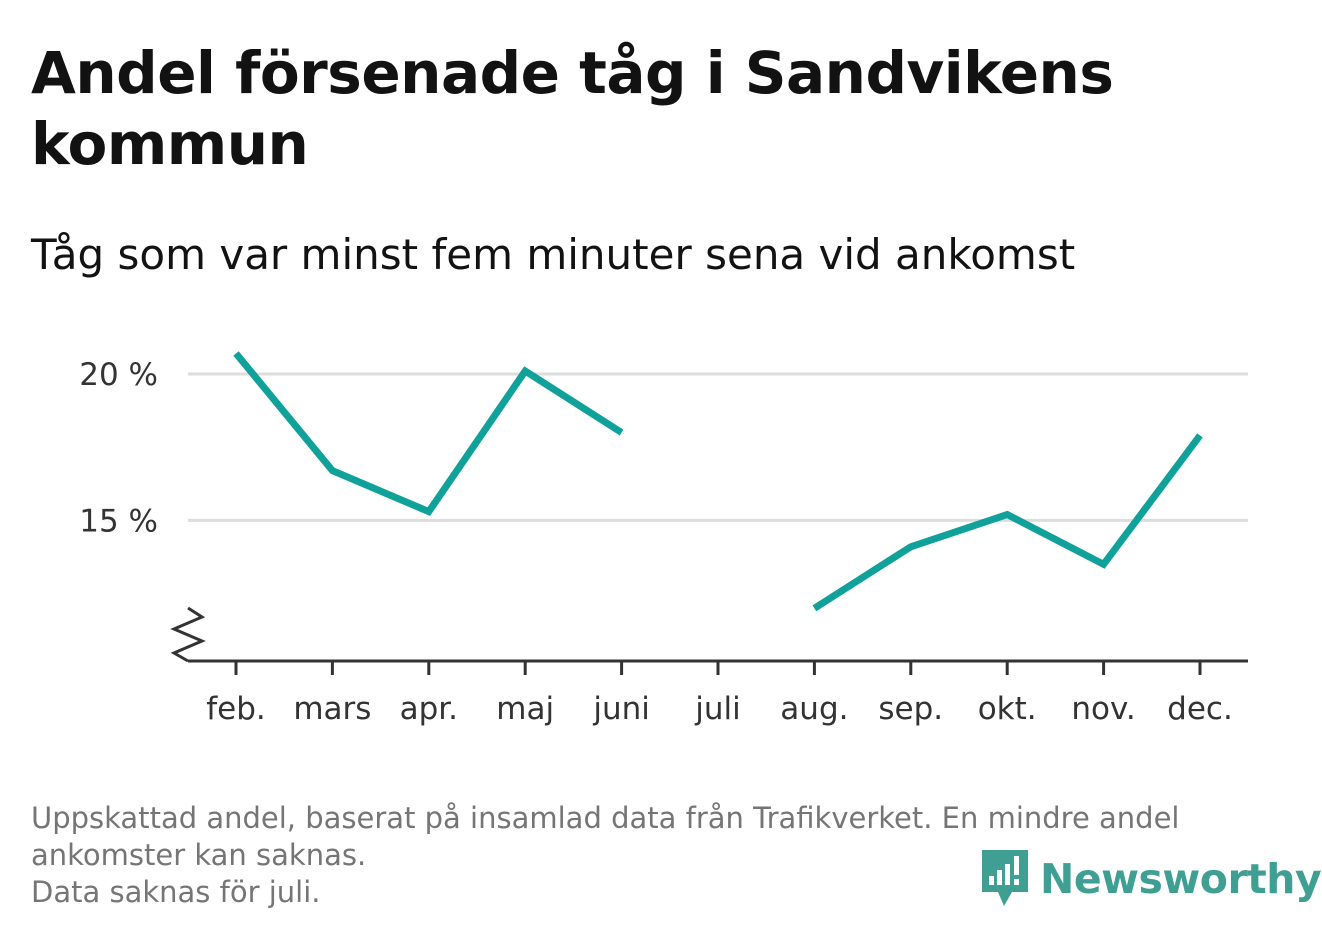  Describe the element at coordinates (1005, 878) in the screenshot. I see `newsworthy-logo-icon` at that location.